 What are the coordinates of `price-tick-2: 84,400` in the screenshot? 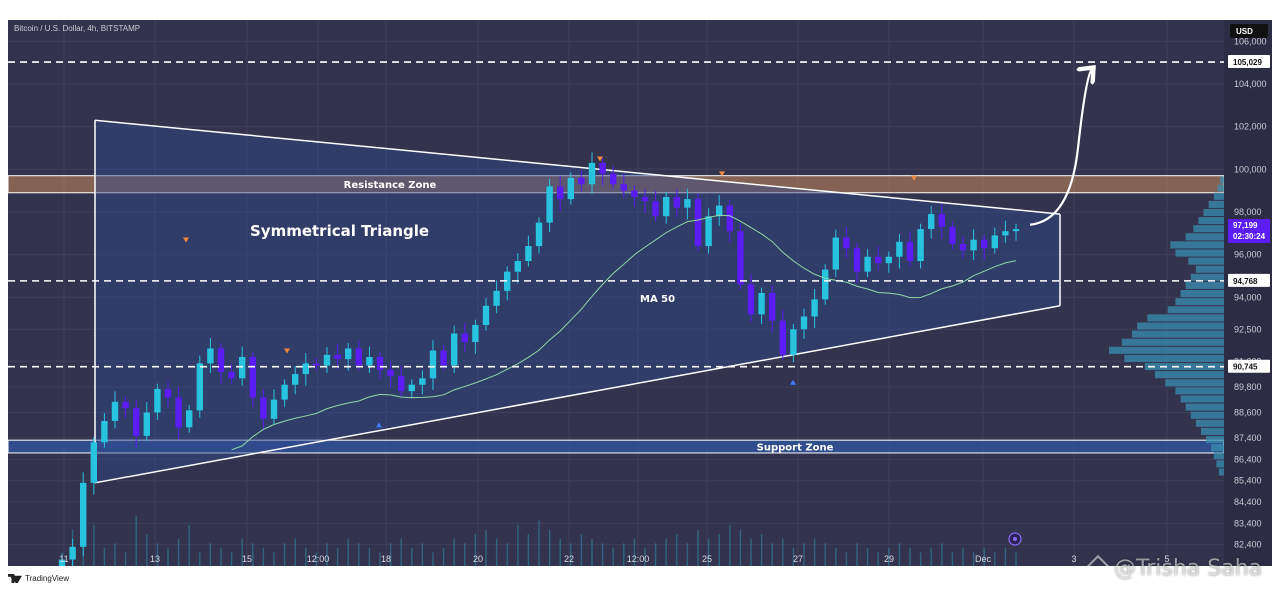 It's located at (1248, 502).